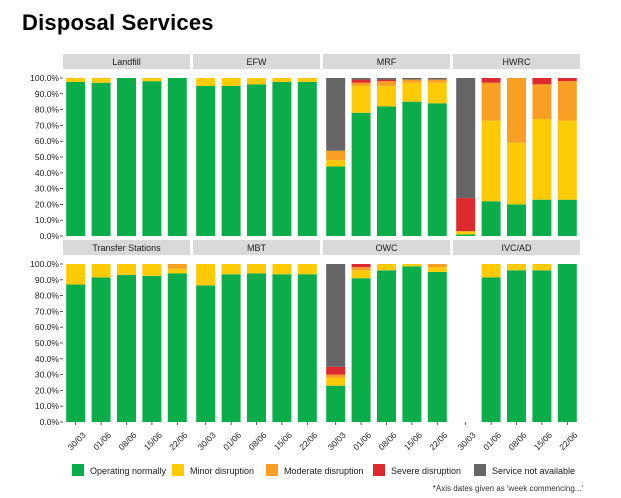 Image resolution: width=621 pixels, height=498 pixels. I want to click on bar-mbt-30-03-operating-normally, so click(206, 353).